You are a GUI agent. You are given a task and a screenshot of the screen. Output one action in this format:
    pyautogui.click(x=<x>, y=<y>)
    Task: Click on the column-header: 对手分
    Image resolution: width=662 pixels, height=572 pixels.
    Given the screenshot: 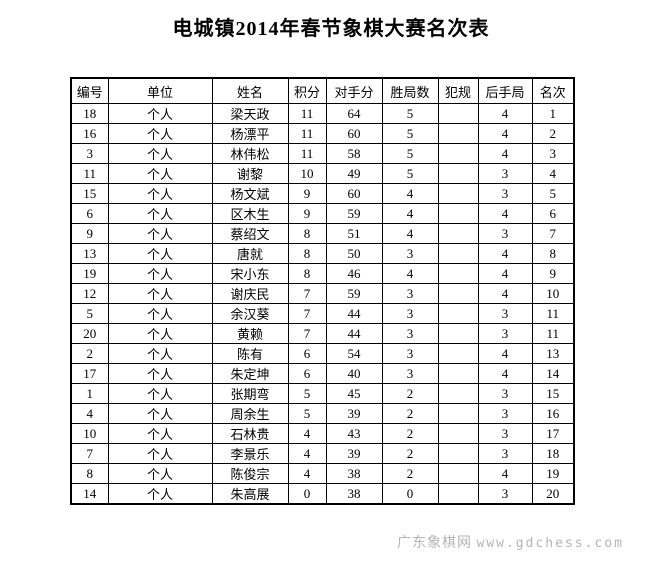 What is the action you would take?
    pyautogui.click(x=354, y=90)
    